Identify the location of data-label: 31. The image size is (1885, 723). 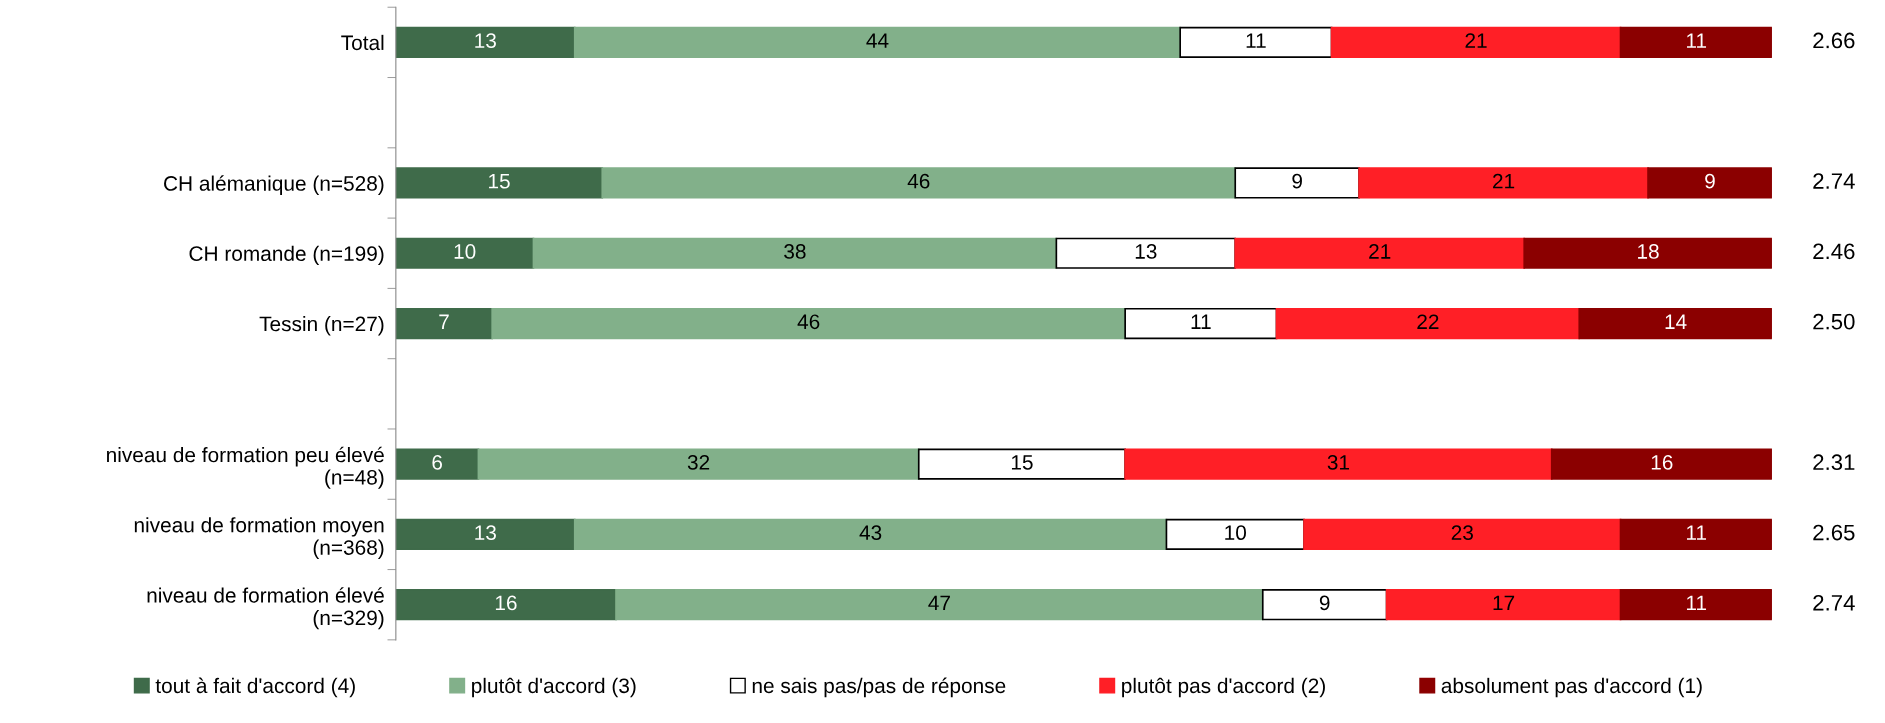
(1338, 462).